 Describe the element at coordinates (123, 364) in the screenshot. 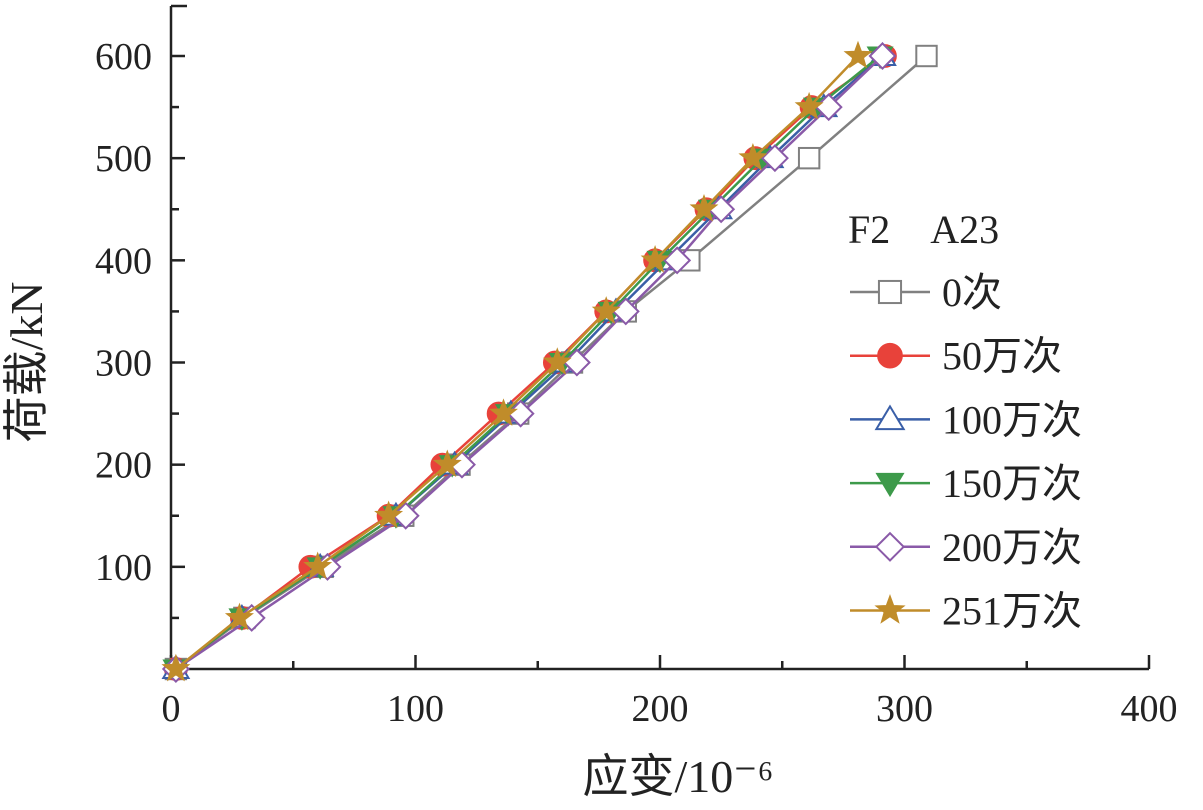

I see `y-tick-label: 300` at that location.